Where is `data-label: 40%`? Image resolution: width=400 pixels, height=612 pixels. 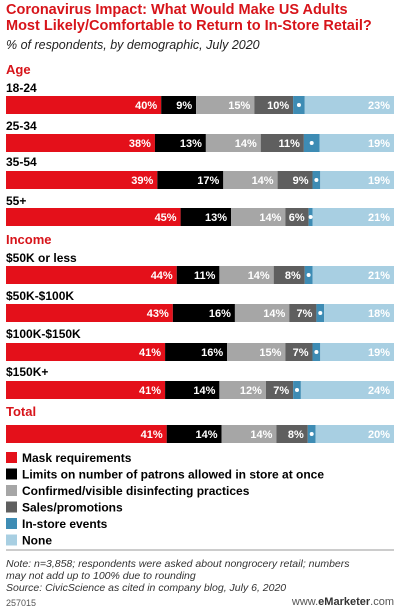 data-label: 40% is located at coordinates (146, 106).